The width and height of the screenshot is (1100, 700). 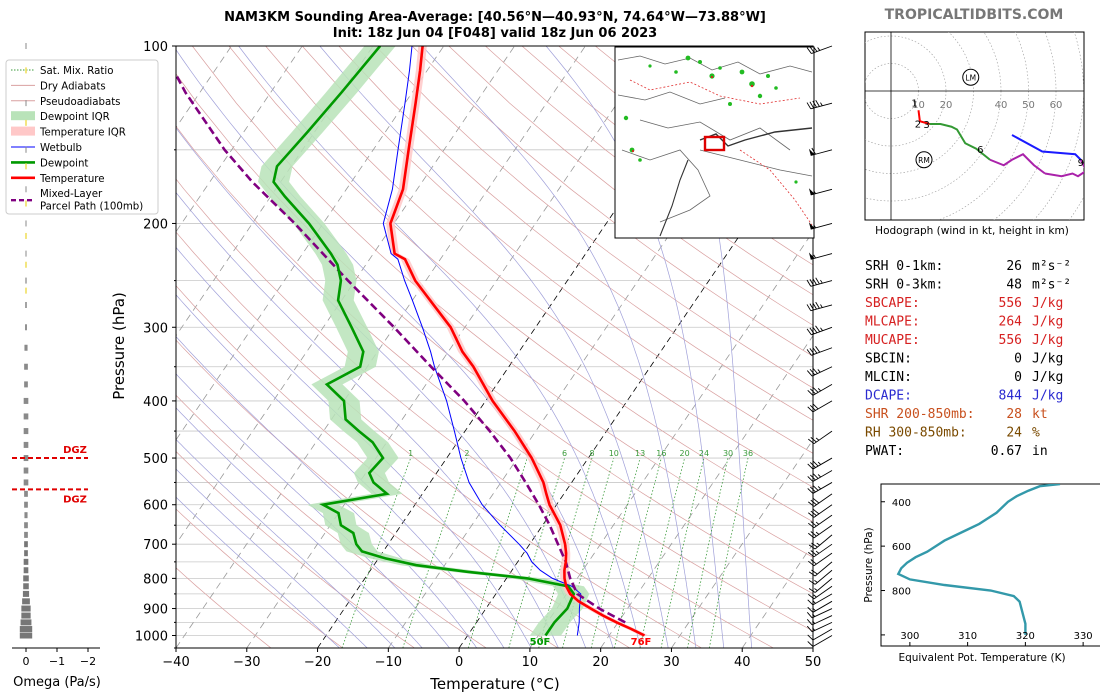 What do you see at coordinates (1046, 147) in the screenshot?
I see `hodograph-segment-upper` at bounding box center [1046, 147].